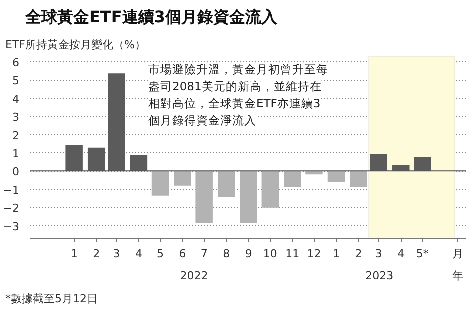 The image size is (474, 310). I want to click on y-tick-label: 1, so click(16, 153).